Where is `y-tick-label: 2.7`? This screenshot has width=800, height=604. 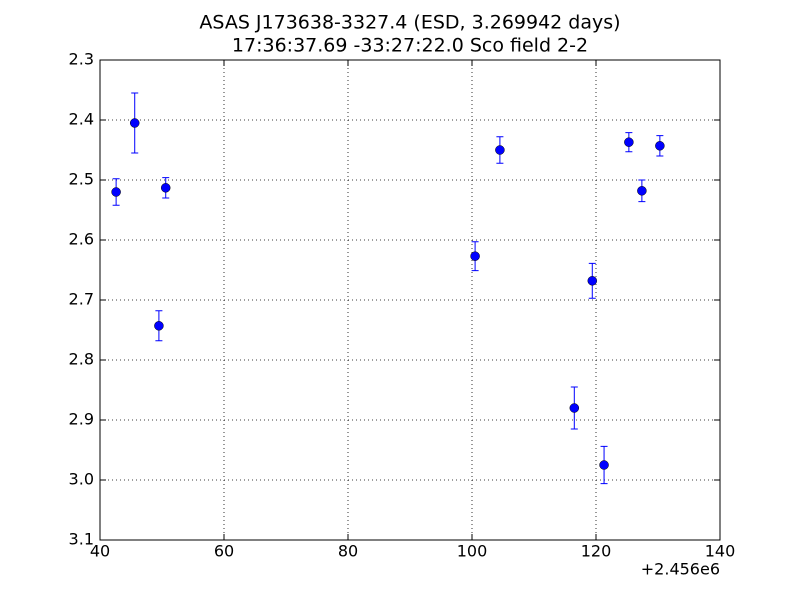
y-tick-label: 2.7 is located at coordinates (81, 299).